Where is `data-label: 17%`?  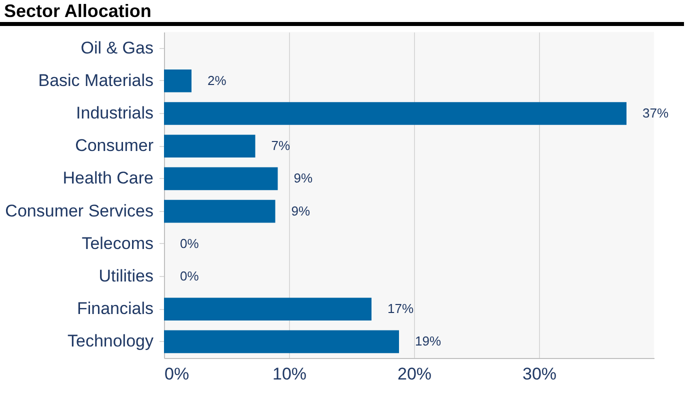 data-label: 17% is located at coordinates (401, 308).